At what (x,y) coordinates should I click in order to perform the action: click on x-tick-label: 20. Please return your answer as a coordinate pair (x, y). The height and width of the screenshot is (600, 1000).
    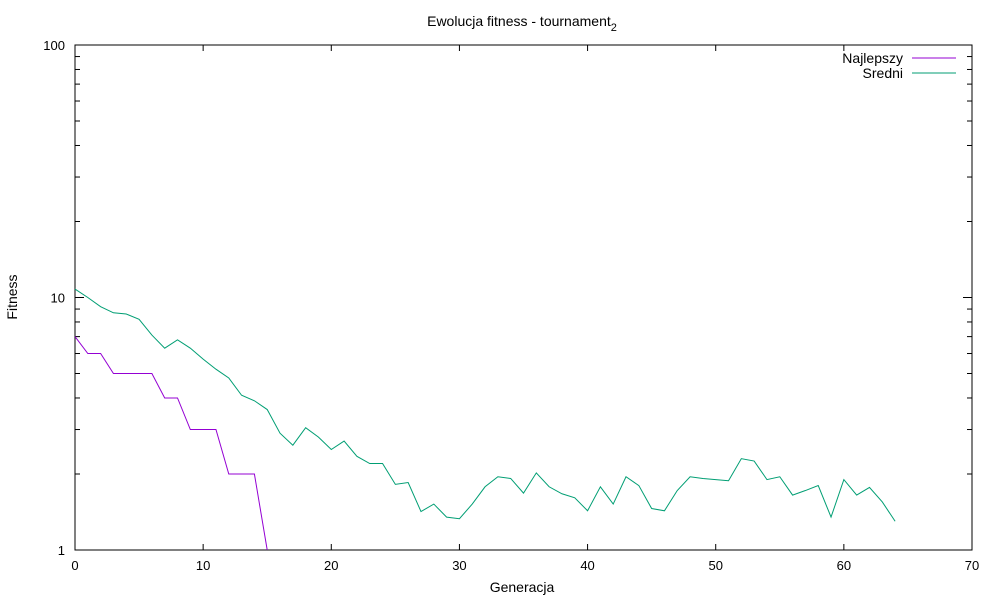
    Looking at the image, I should click on (331, 565).